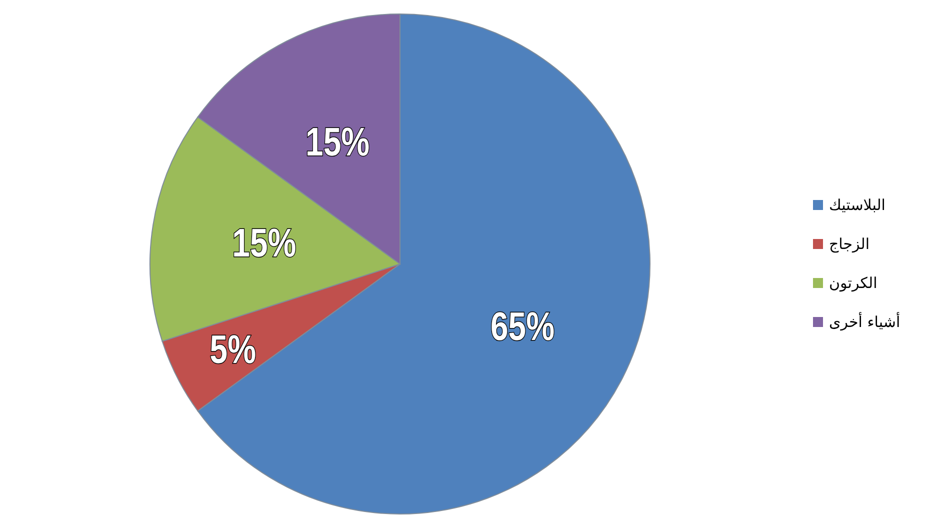  Describe the element at coordinates (864, 321) in the screenshot. I see `legend-label: أشياء أخرى` at that location.